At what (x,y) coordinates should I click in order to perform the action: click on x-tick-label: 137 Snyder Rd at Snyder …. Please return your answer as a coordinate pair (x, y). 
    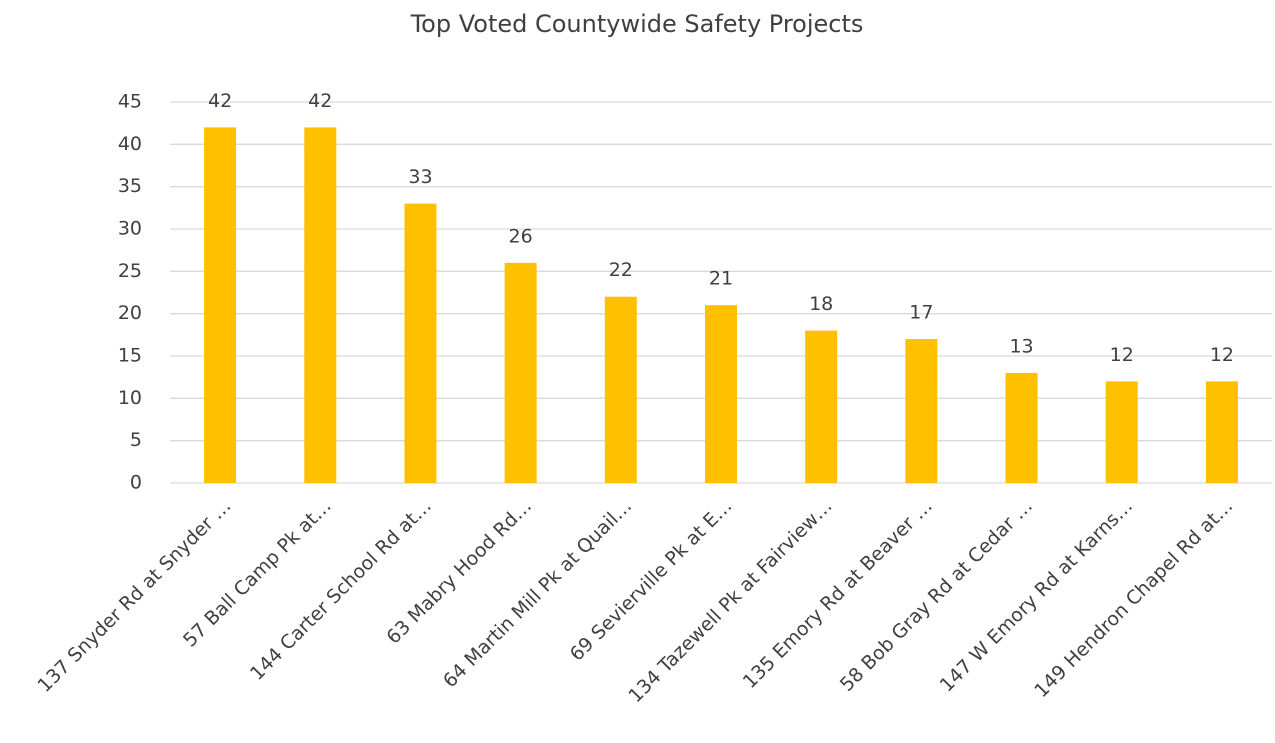
    Looking at the image, I should click on (135, 596).